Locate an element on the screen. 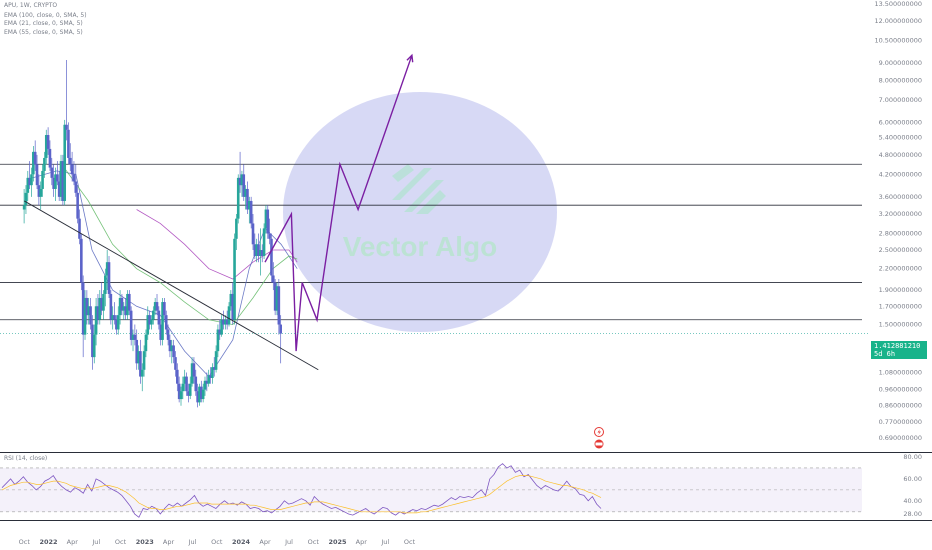 The image size is (932, 550). rsi-tick-label: 60.00 is located at coordinates (912, 479).